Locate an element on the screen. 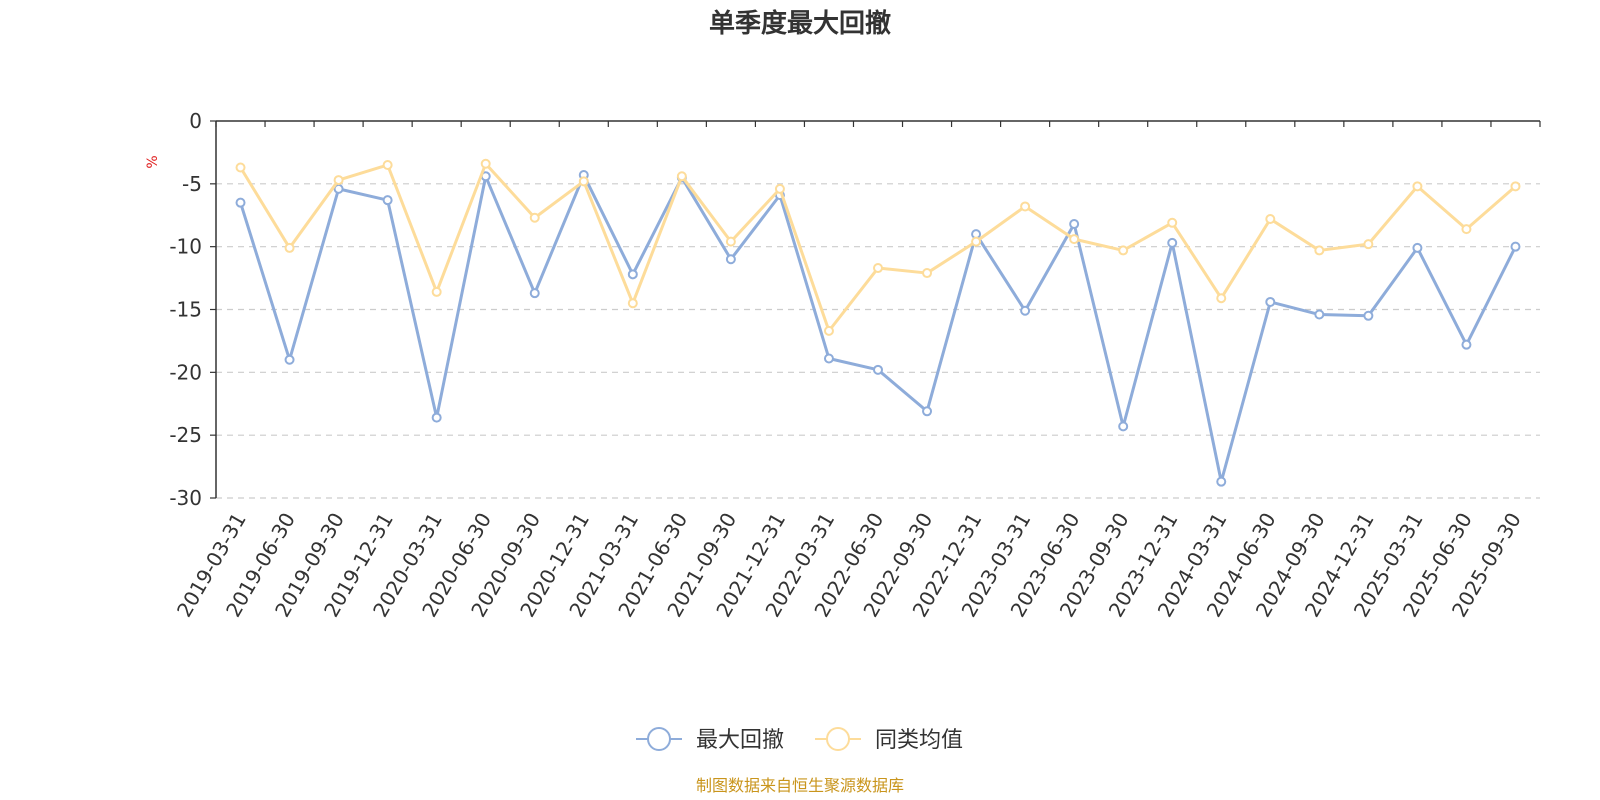 The height and width of the screenshot is (800, 1600). chart-title: 单季度最大回撤 is located at coordinates (800, 23).